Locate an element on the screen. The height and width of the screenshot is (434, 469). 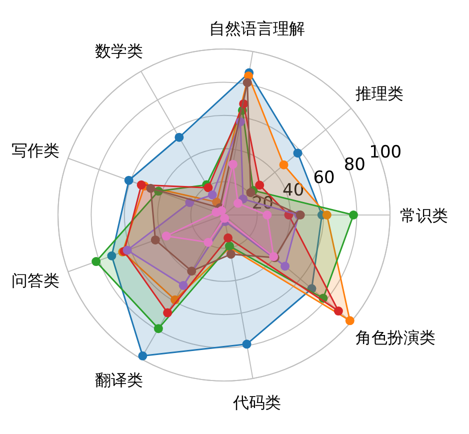
spoke-label: 角色扮演类 is located at coordinates (396, 338).